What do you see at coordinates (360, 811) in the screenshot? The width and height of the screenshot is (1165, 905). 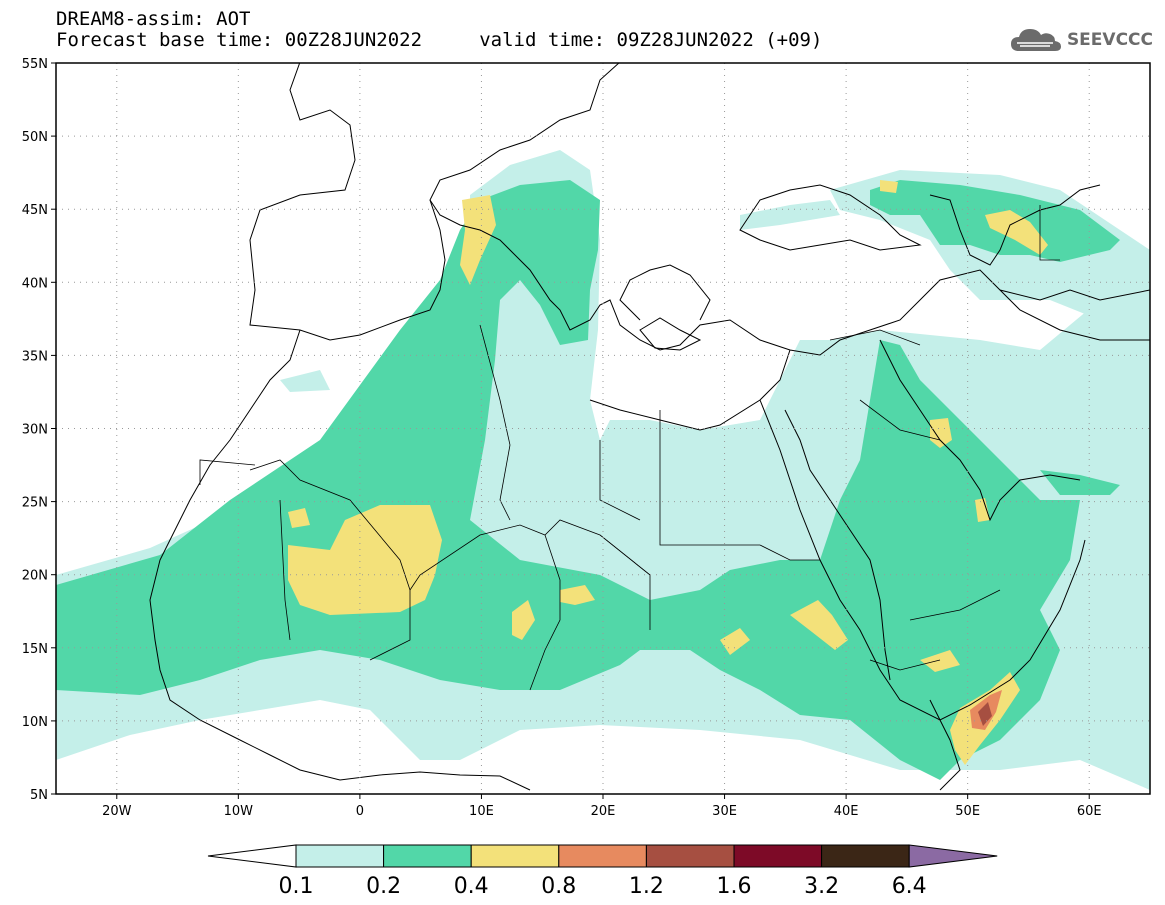 I see `lon-tick-label: 0` at bounding box center [360, 811].